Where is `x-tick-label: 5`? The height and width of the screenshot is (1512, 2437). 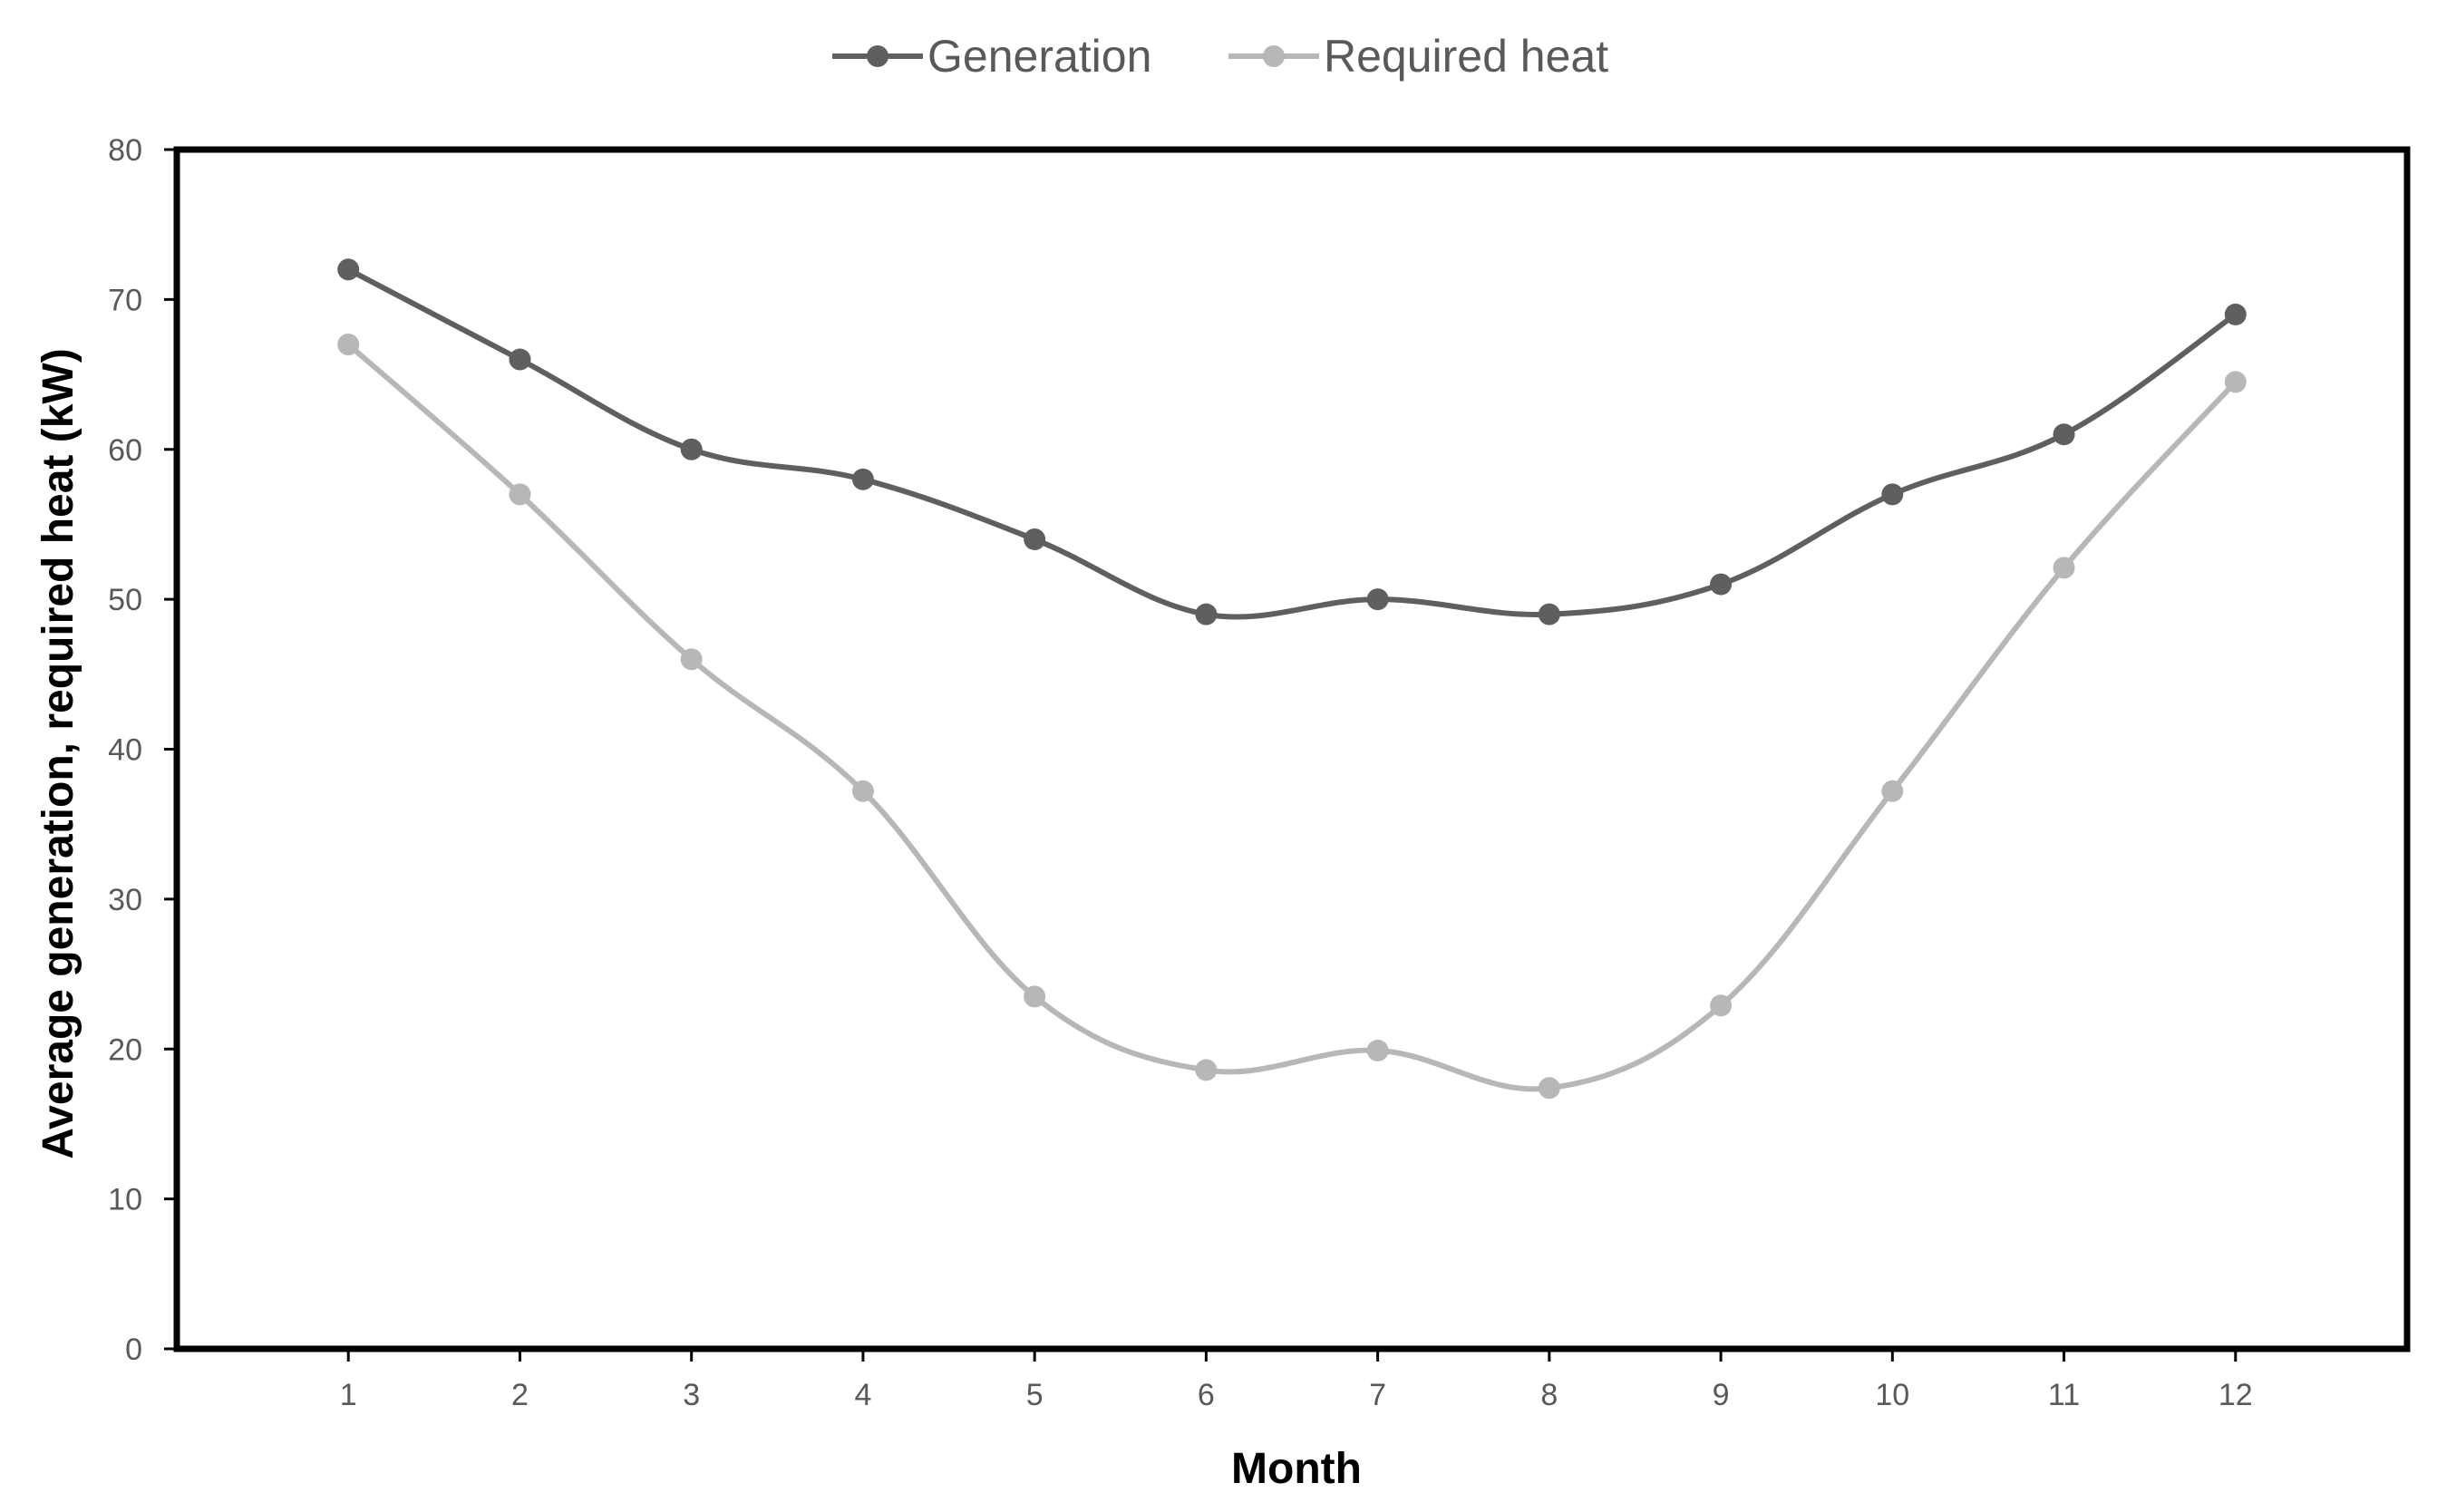
x-tick-label: 5 is located at coordinates (1035, 1395).